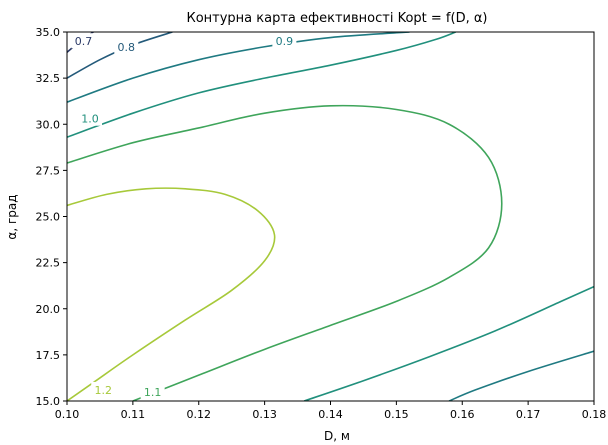  I want to click on x-tick-label: 0.11, so click(133, 414).